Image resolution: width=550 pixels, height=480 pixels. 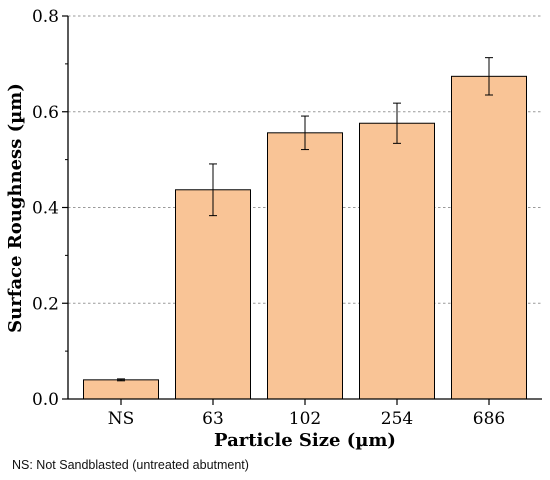 I want to click on x-tick-label: 63, so click(x=213, y=419).